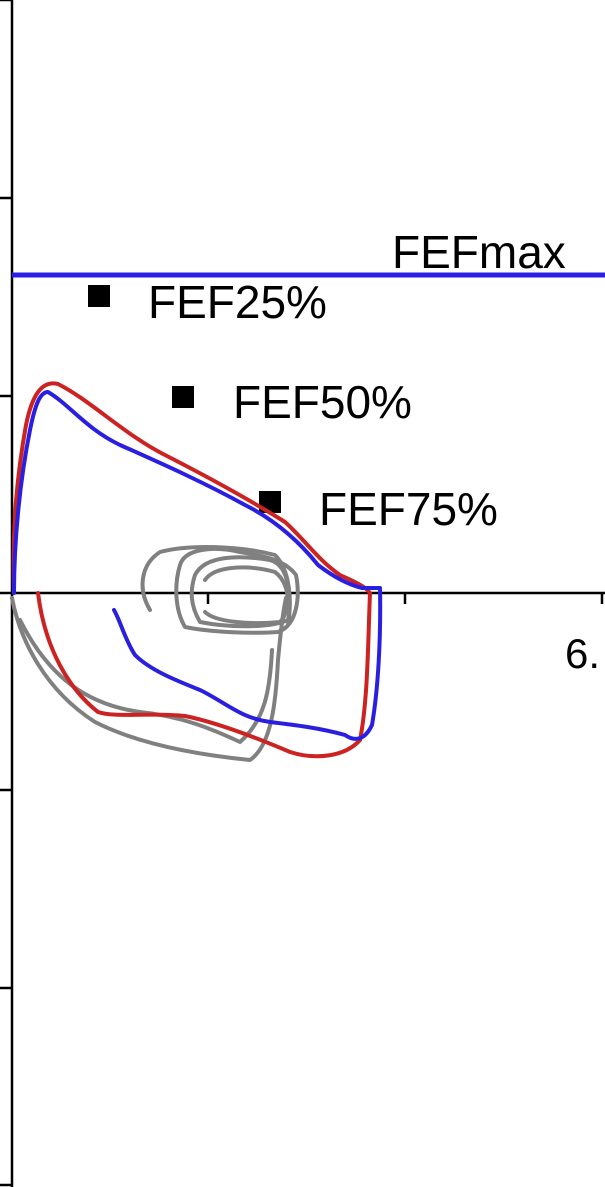  Describe the element at coordinates (582, 653) in the screenshot. I see `x-tick-label: 6.` at that location.